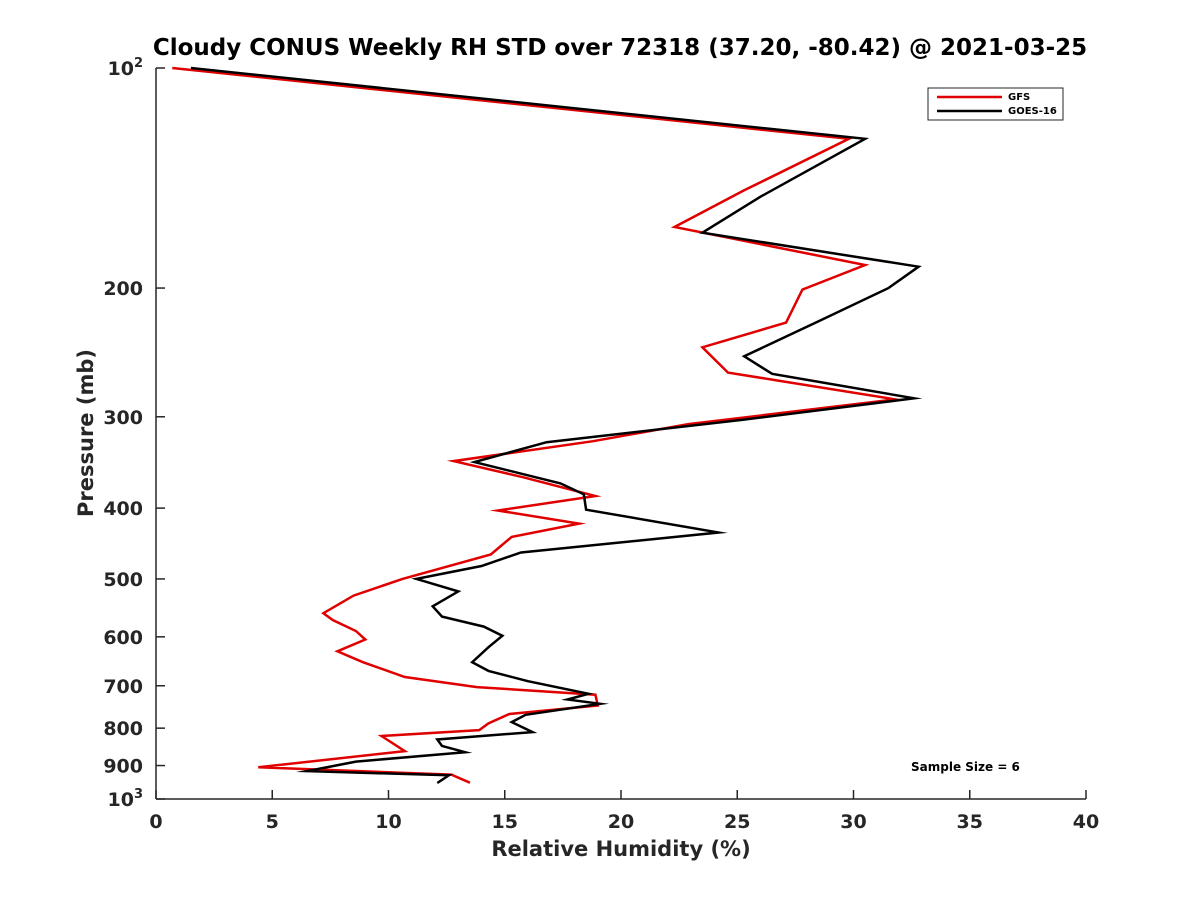  Describe the element at coordinates (126, 68) in the screenshot. I see `y-tick-label: 10²` at that location.